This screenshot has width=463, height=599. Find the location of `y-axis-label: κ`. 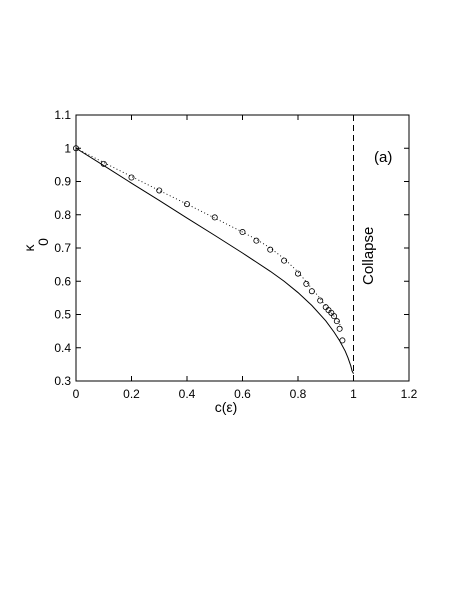

y-axis-label: κ is located at coordinates (29, 248).